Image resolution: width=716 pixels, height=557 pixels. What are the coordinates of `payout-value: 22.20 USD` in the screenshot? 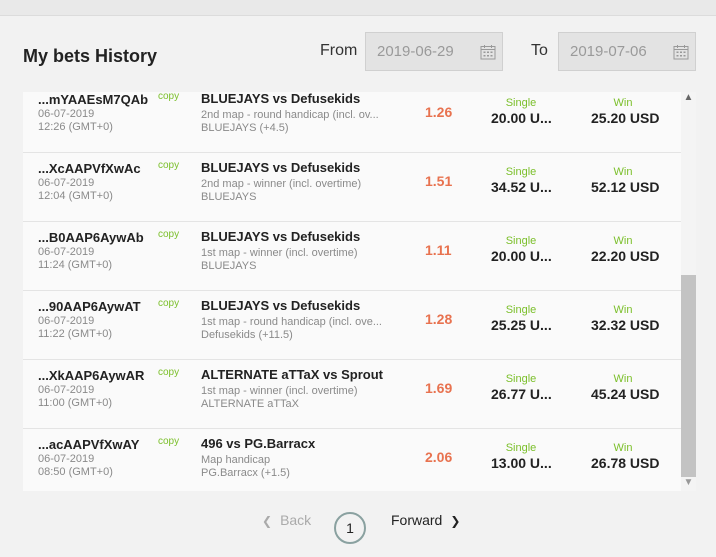 It's located at (625, 256).